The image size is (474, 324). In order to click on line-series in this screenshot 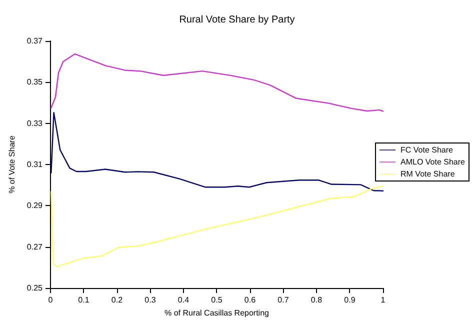, I will do `click(217, 82)`.